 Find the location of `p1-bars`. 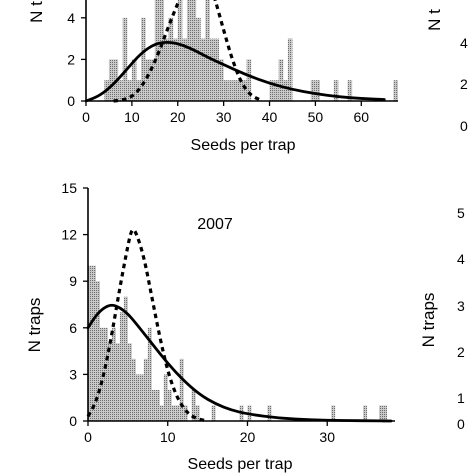

p1-bars is located at coordinates (251, 51).